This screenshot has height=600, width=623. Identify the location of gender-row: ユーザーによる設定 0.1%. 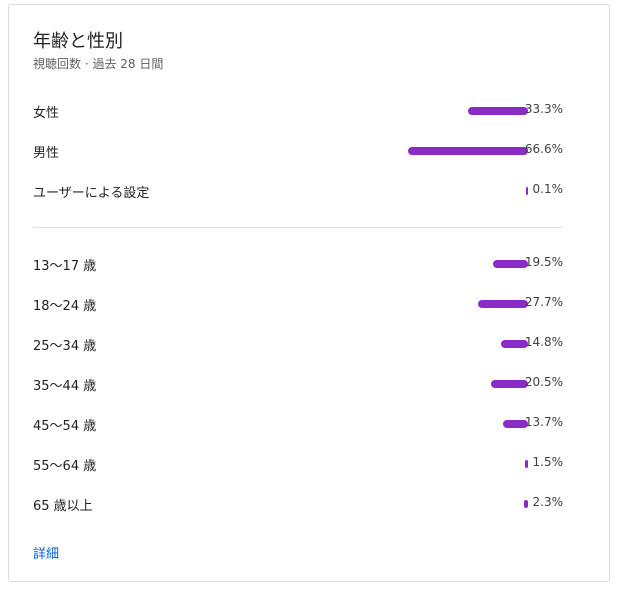
(298, 191).